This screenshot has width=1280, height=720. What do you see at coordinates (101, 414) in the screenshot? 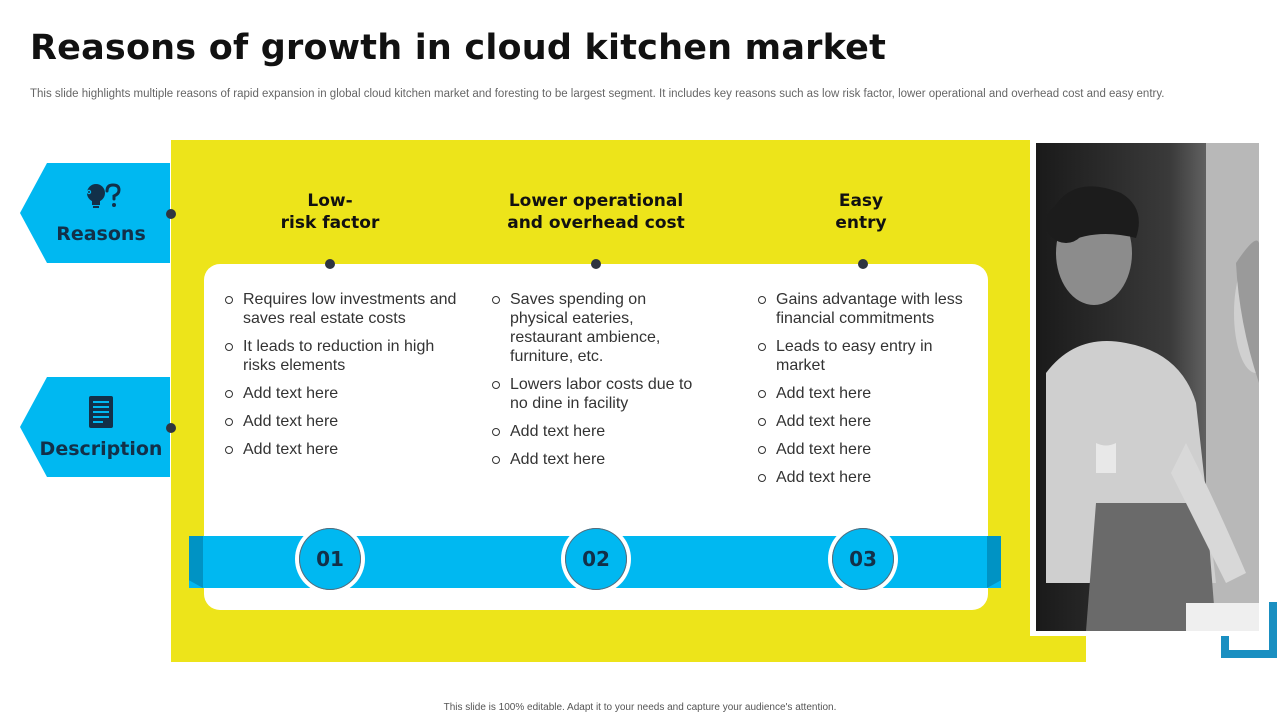
I see `document-icon` at bounding box center [101, 414].